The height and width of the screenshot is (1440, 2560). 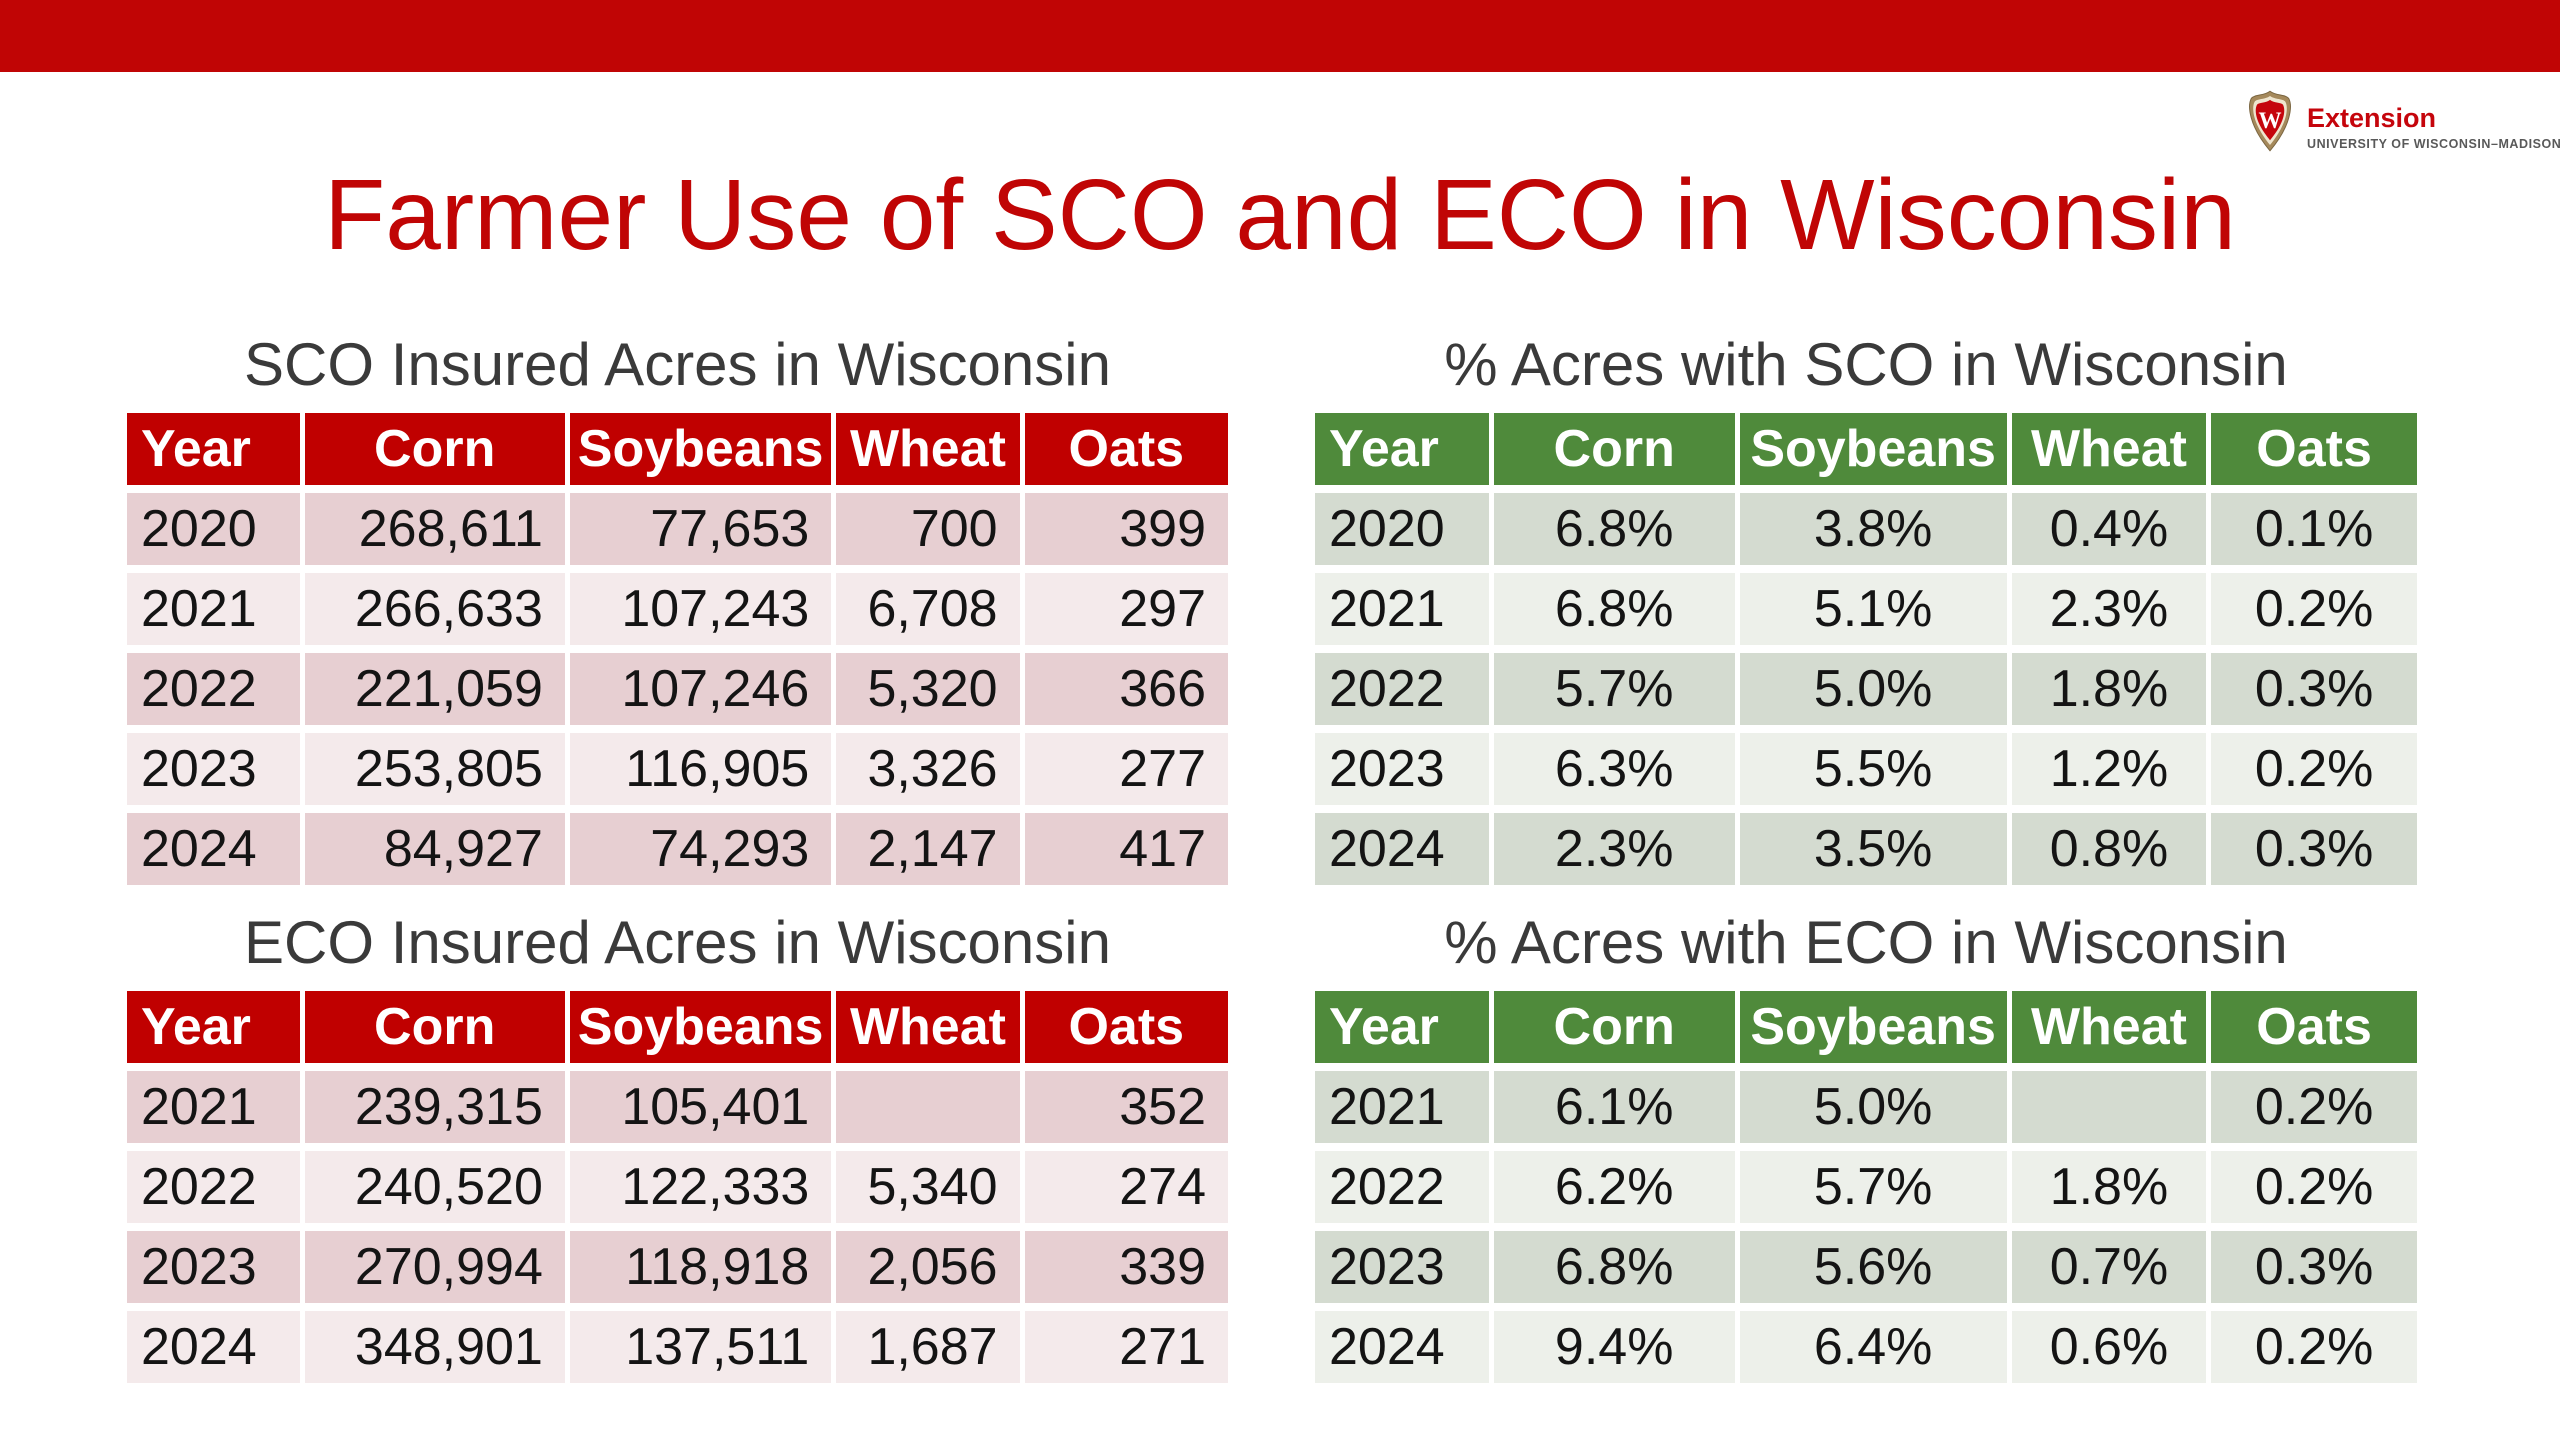 What do you see at coordinates (1123, 1343) in the screenshot?
I see `value-cell: 271` at bounding box center [1123, 1343].